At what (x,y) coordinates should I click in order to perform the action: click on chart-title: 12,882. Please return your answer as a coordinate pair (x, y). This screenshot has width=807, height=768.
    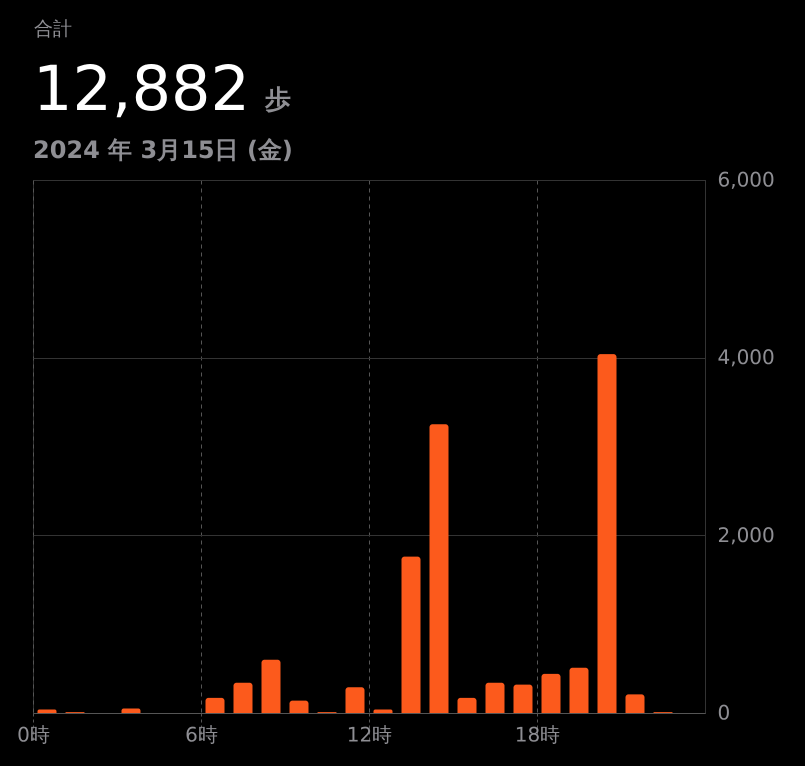
    Looking at the image, I should click on (141, 88).